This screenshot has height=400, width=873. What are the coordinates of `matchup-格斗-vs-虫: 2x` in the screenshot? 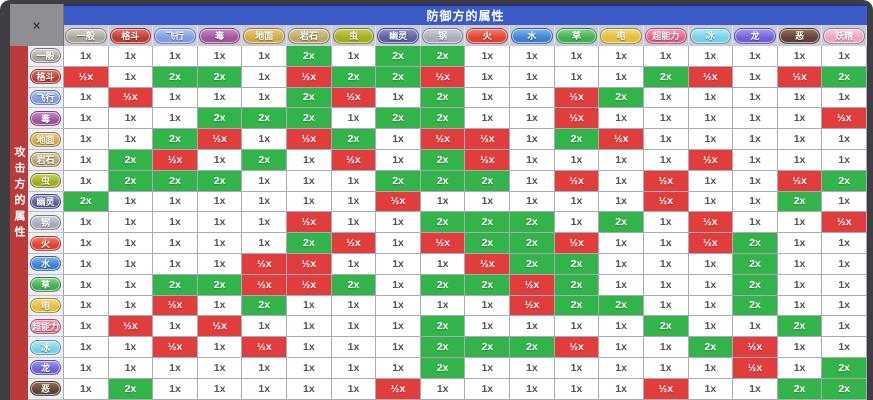 It's located at (354, 77).